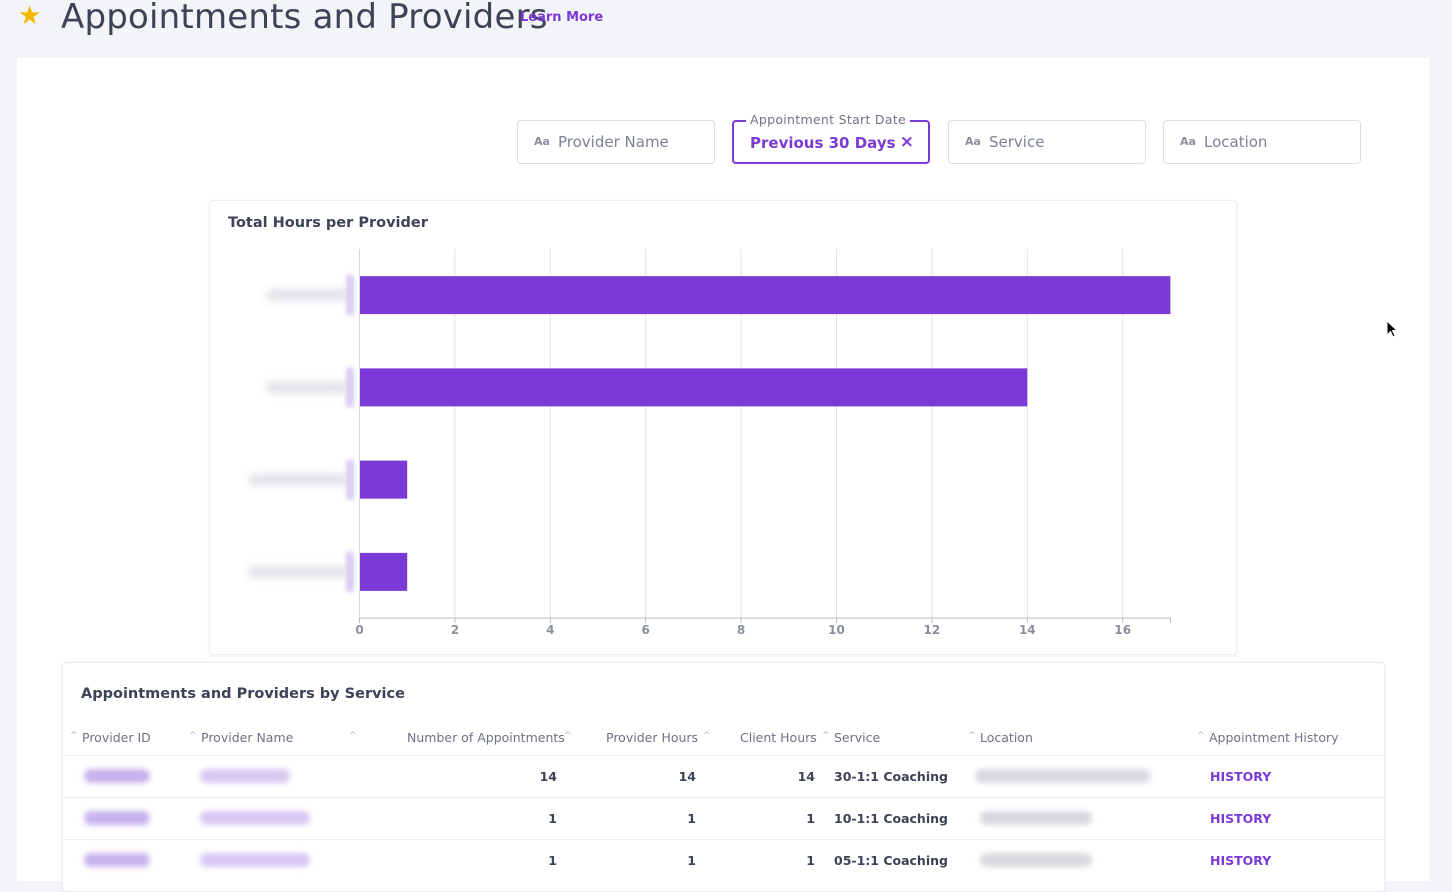  I want to click on x-tick-label: 10, so click(836, 630).